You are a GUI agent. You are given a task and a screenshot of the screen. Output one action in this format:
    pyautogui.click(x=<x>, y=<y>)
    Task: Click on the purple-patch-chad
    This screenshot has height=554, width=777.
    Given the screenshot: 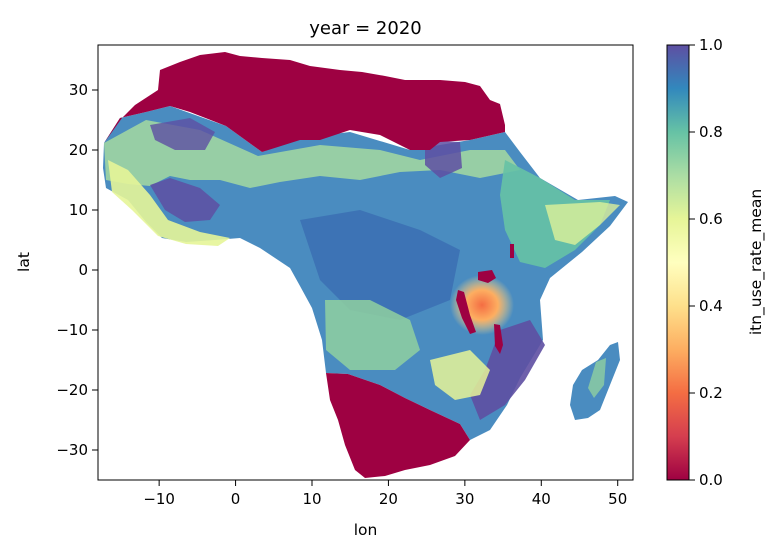 What is the action you would take?
    pyautogui.click(x=443, y=159)
    